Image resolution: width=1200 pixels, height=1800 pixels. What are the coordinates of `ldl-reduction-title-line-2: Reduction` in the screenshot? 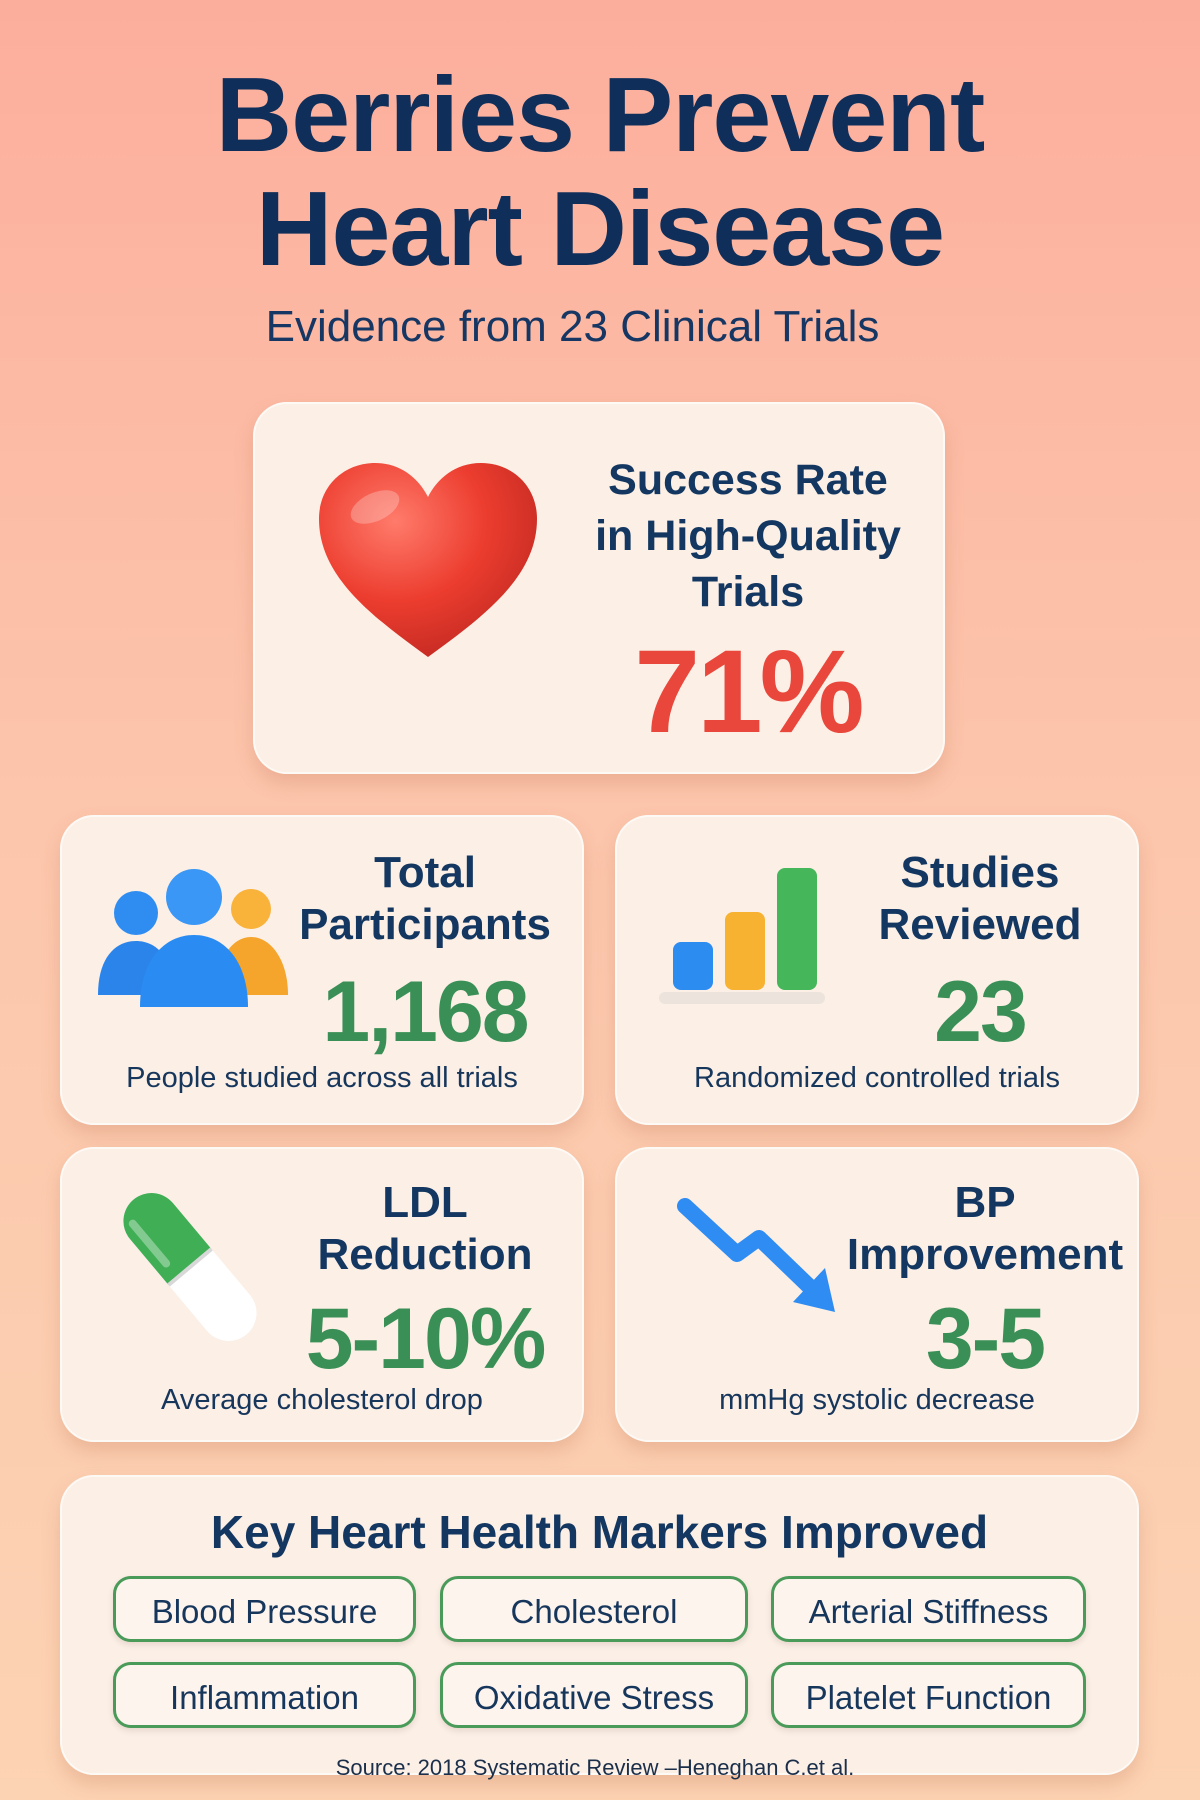 It's located at (425, 1254).